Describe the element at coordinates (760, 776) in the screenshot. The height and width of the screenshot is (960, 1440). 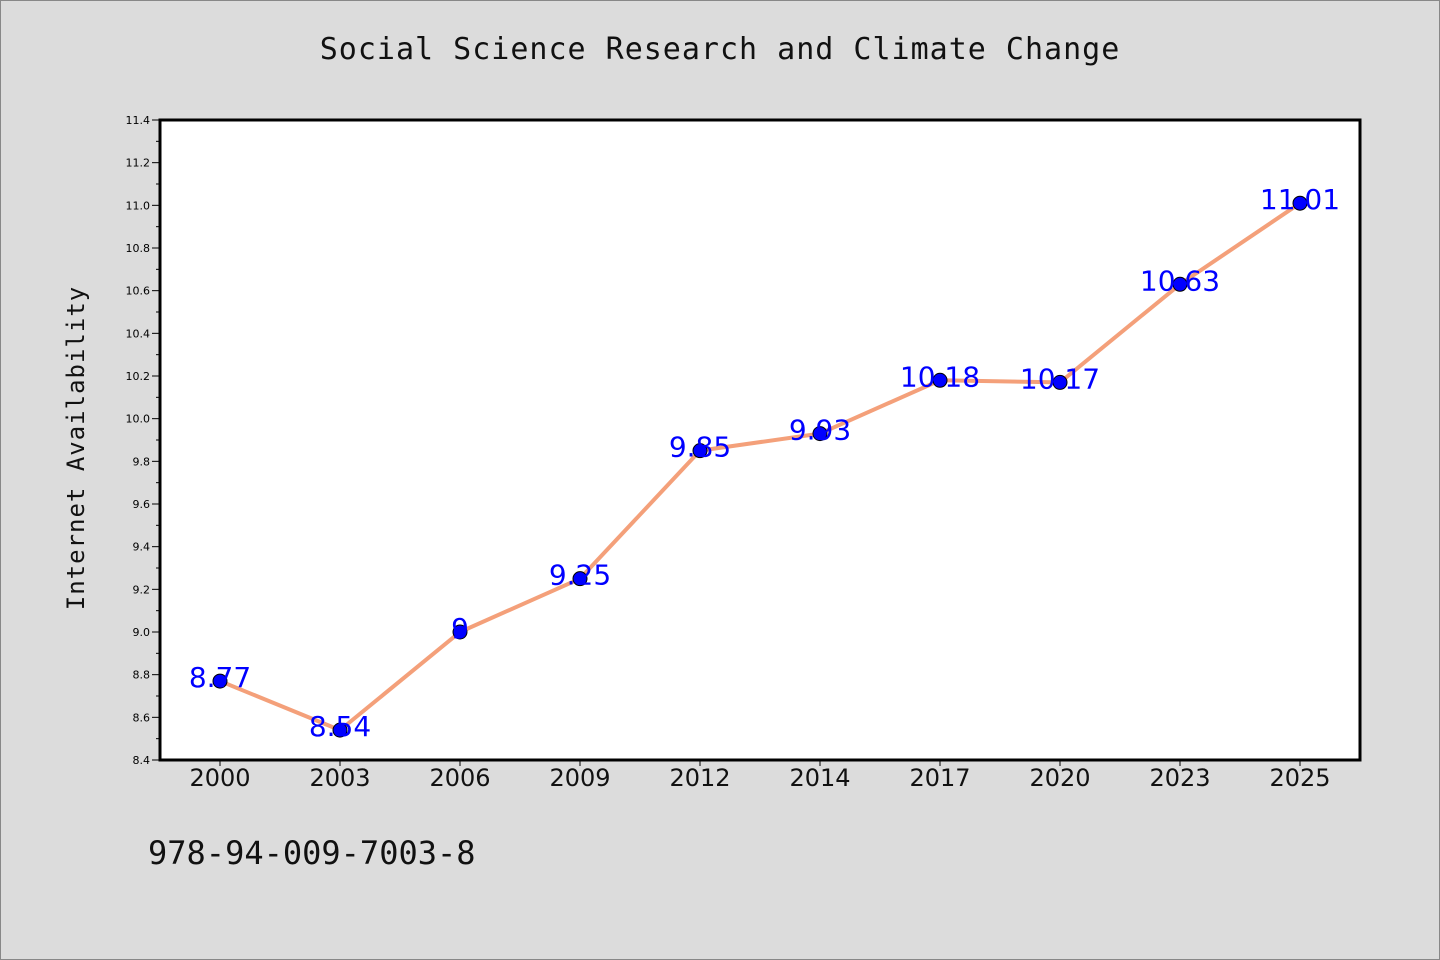
I see `x-axis: 2000 2003 2006 2009 2012 2014 2017 2020 2023 2025` at that location.